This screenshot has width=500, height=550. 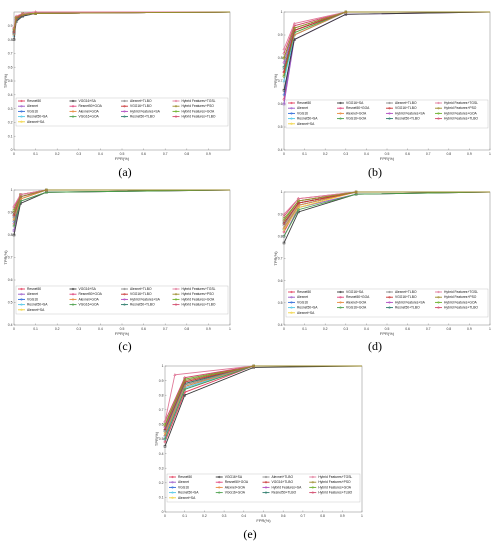 I want to click on legend-entry: Alexnet, so click(x=183, y=482).